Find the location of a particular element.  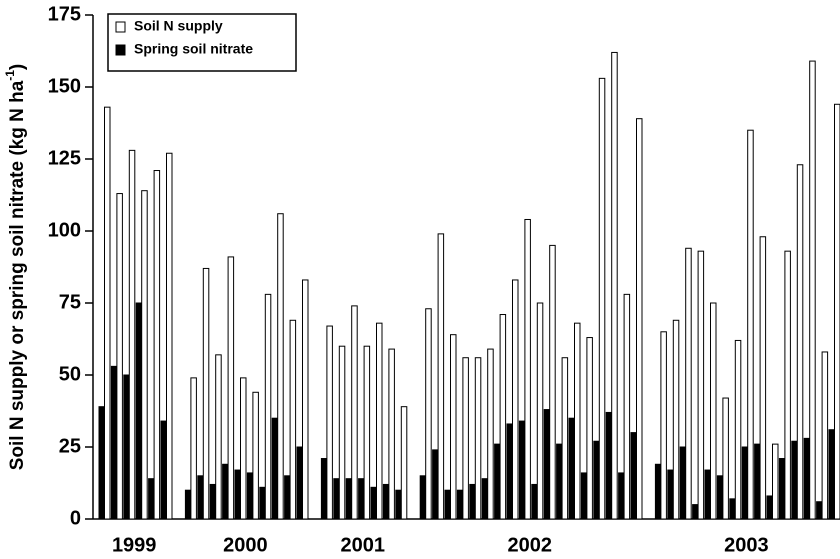

y-tick-label: 125 is located at coordinates (64, 158).